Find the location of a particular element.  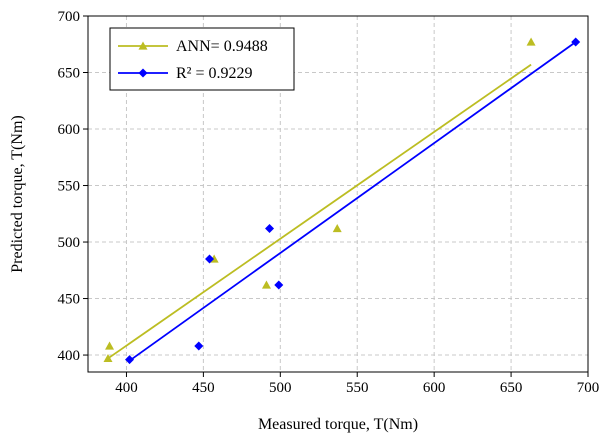

legend-label-0: ANN= 0.9488 is located at coordinates (222, 46).